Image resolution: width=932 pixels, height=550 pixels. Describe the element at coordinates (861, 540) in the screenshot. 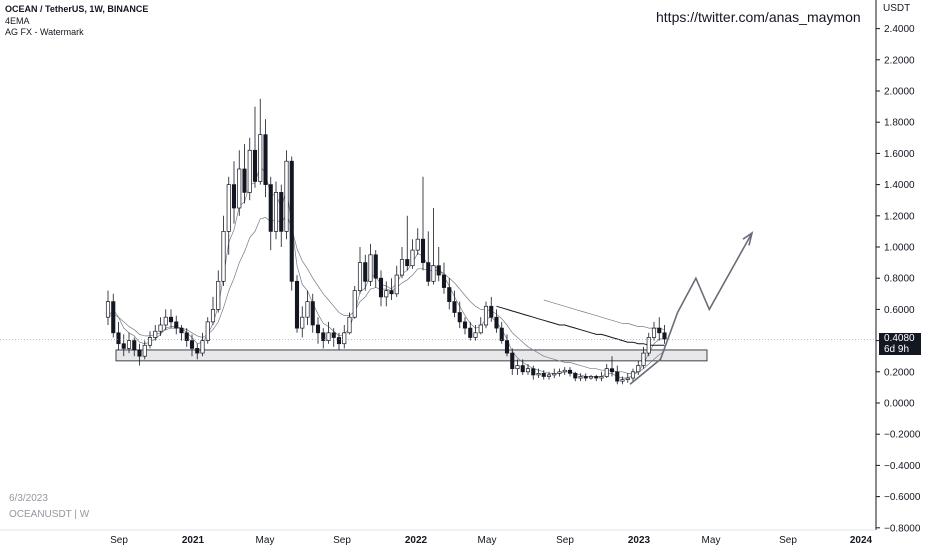

I see `time-tick-label: 2024` at that location.